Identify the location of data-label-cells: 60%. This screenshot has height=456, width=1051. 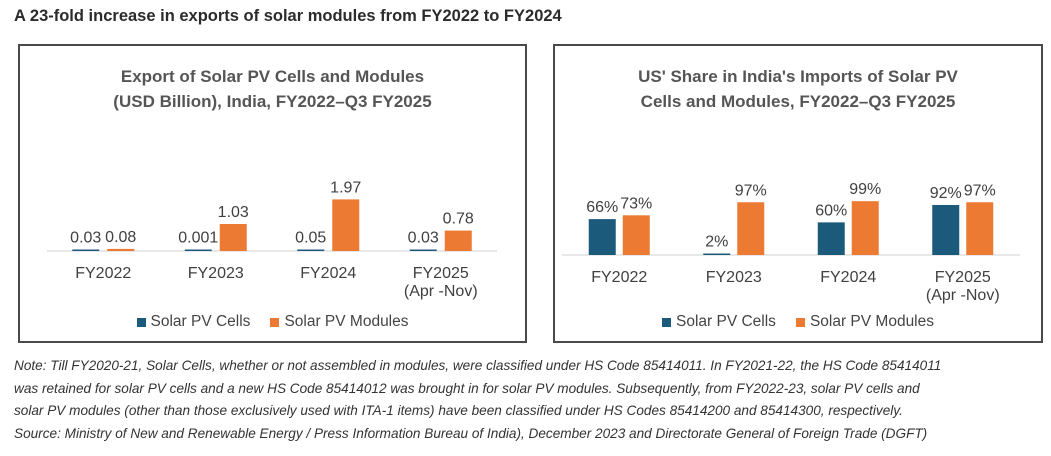
(831, 210).